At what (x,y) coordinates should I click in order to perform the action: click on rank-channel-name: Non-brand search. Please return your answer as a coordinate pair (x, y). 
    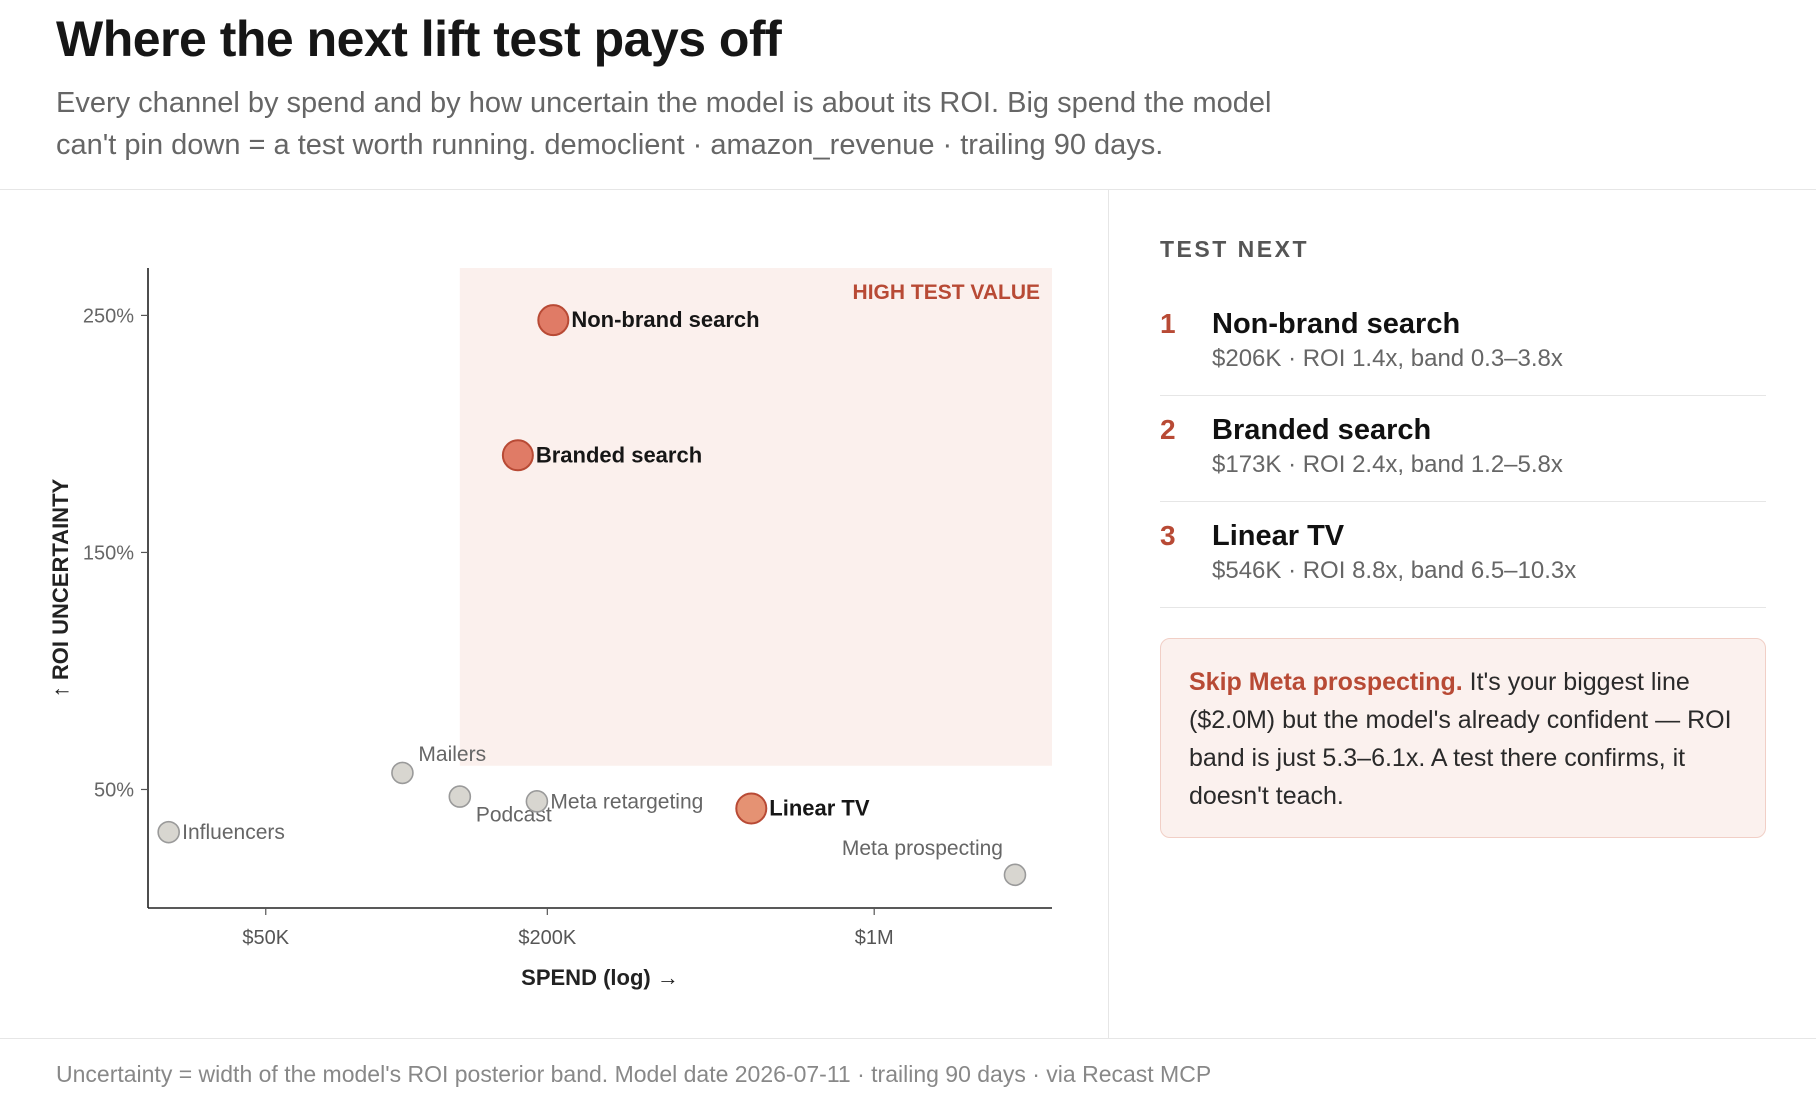
    Looking at the image, I should click on (1336, 324).